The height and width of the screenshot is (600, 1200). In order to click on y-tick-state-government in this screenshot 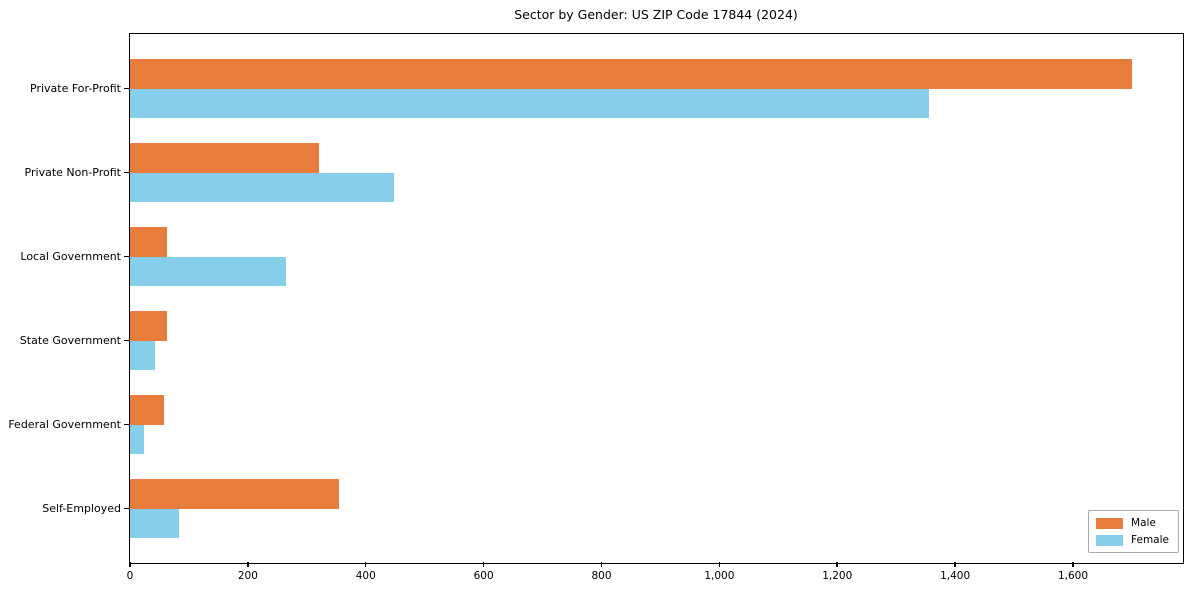, I will do `click(126, 340)`.